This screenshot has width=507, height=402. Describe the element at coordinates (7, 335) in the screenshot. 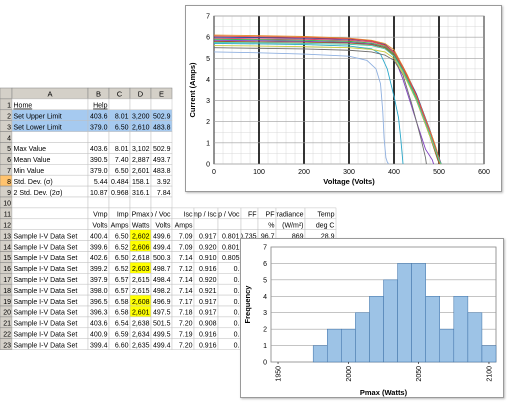

I see `row-number: 22` at that location.